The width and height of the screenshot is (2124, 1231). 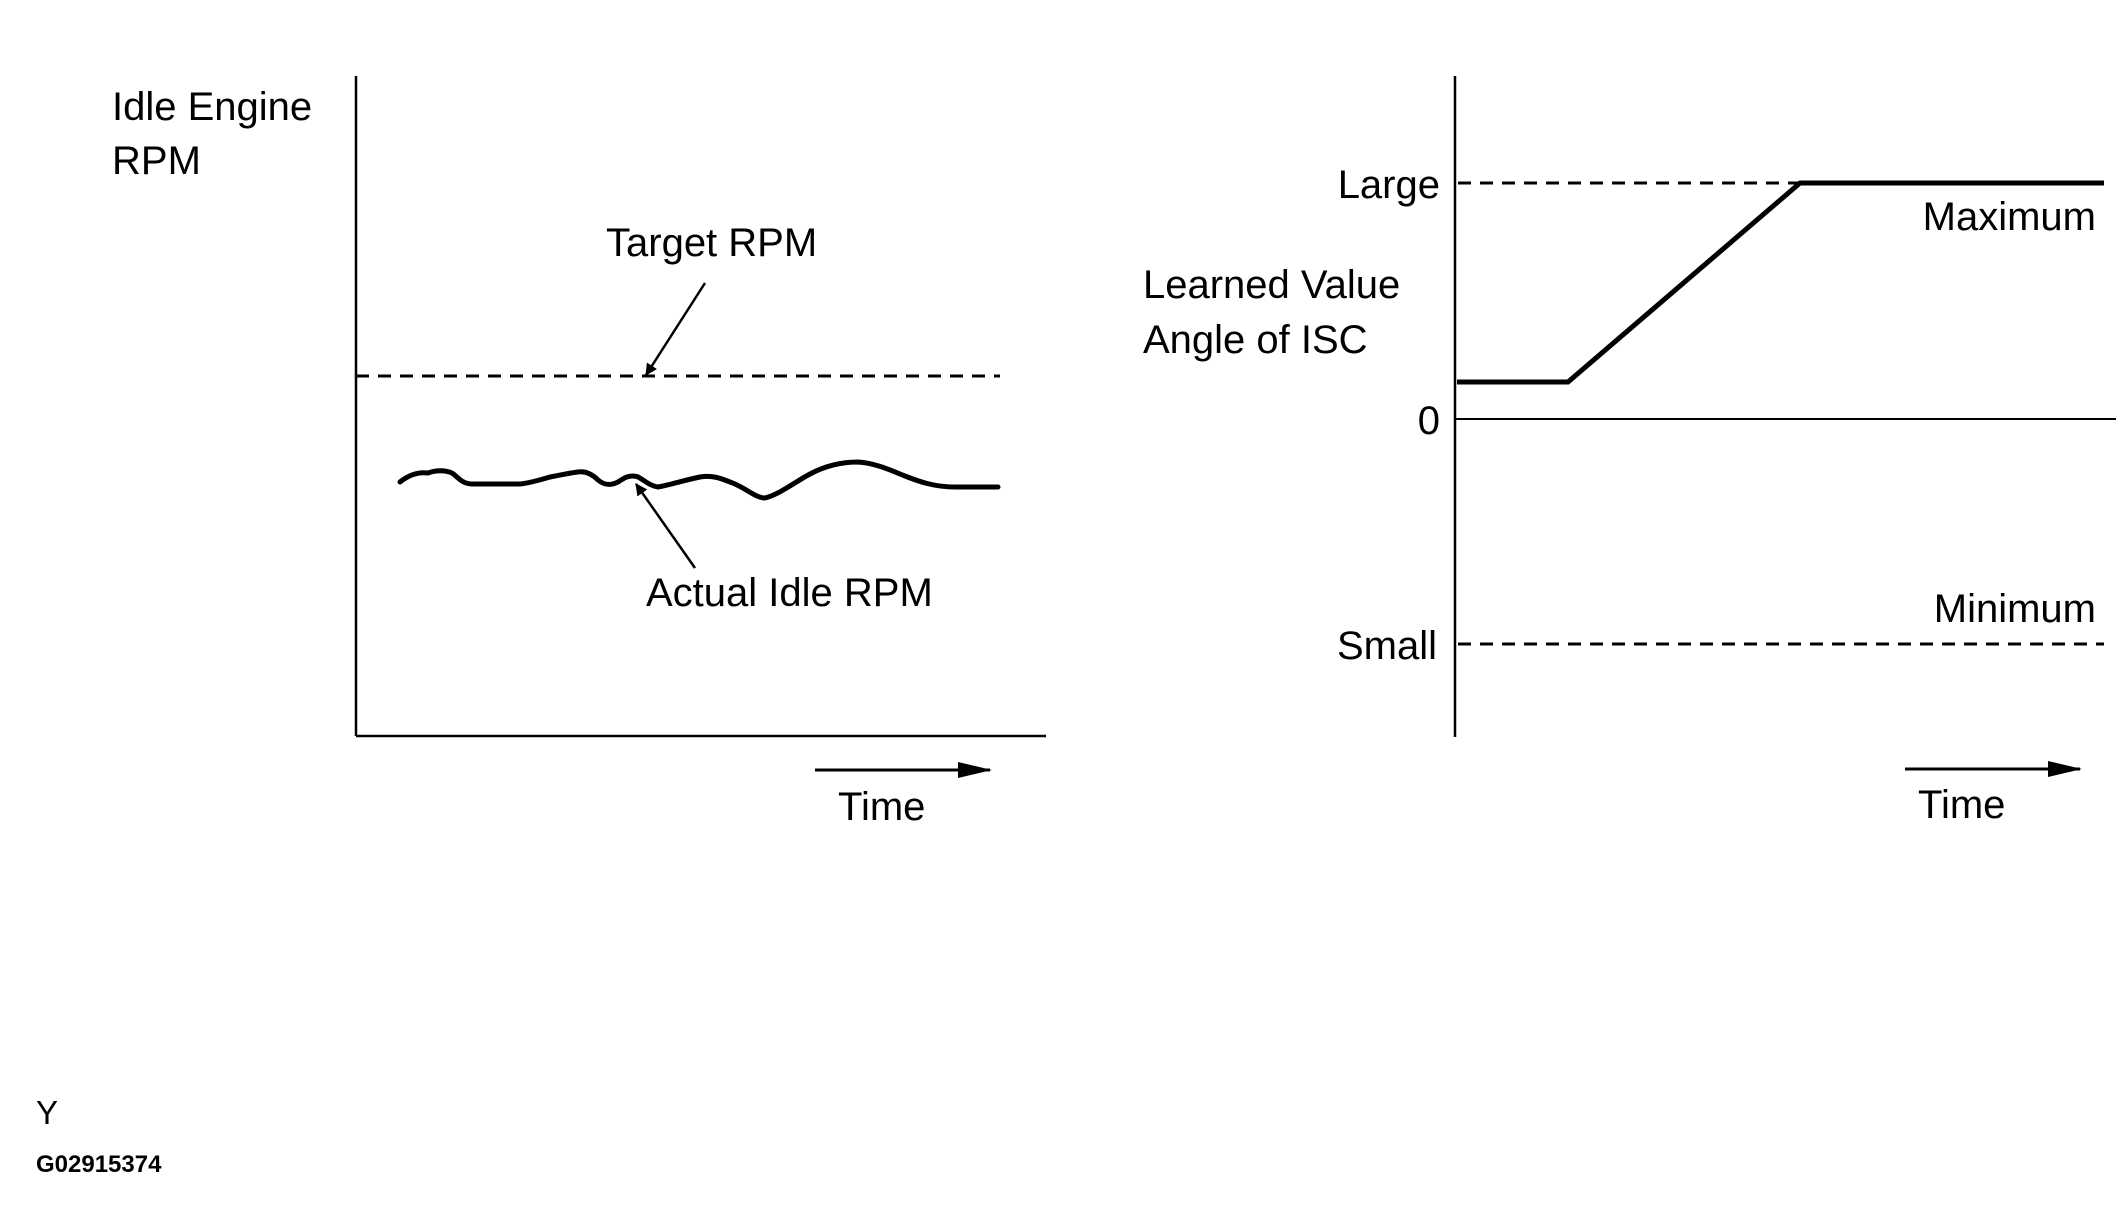 What do you see at coordinates (212, 107) in the screenshot?
I see `left-y-axis-label-line1: Idle Engine` at bounding box center [212, 107].